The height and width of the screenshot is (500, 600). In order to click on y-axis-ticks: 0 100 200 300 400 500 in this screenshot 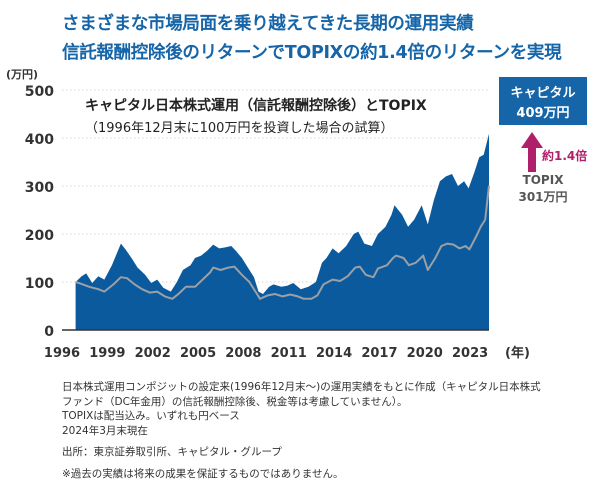, I will do `click(39, 212)`.